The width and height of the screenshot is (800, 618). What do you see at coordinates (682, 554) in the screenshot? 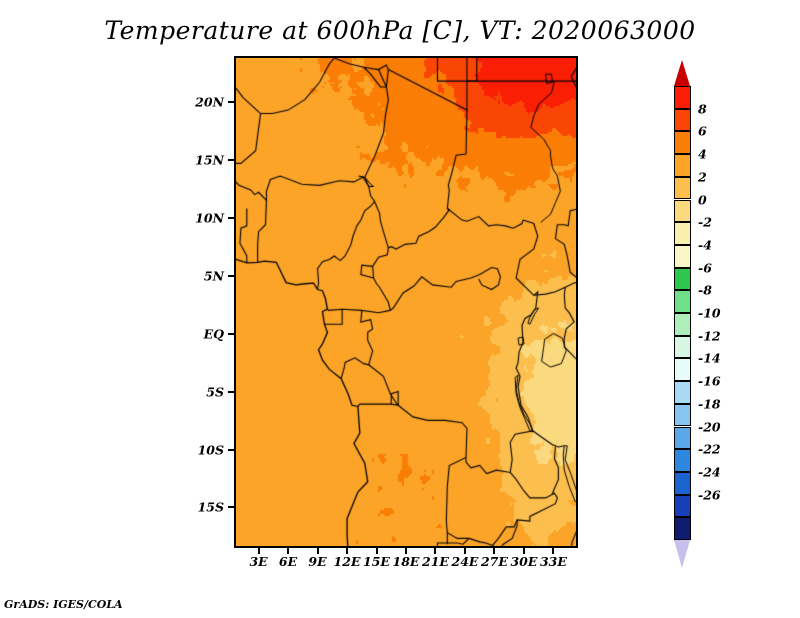
I see `colorbar-bottom-arrow` at bounding box center [682, 554].